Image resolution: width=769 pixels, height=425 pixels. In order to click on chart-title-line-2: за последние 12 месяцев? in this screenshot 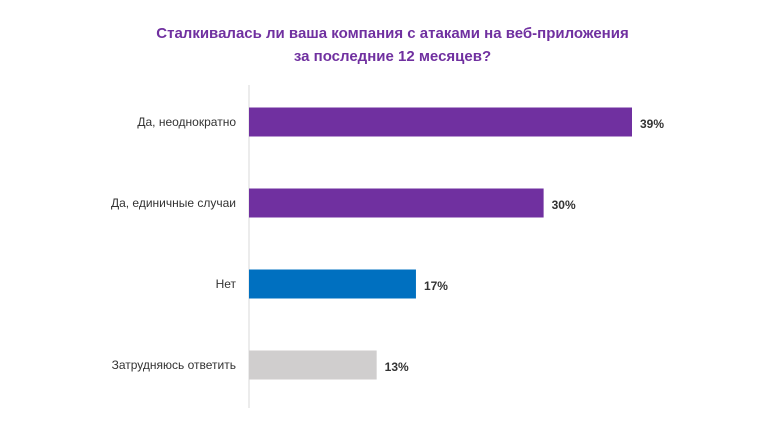, I will do `click(392, 56)`.